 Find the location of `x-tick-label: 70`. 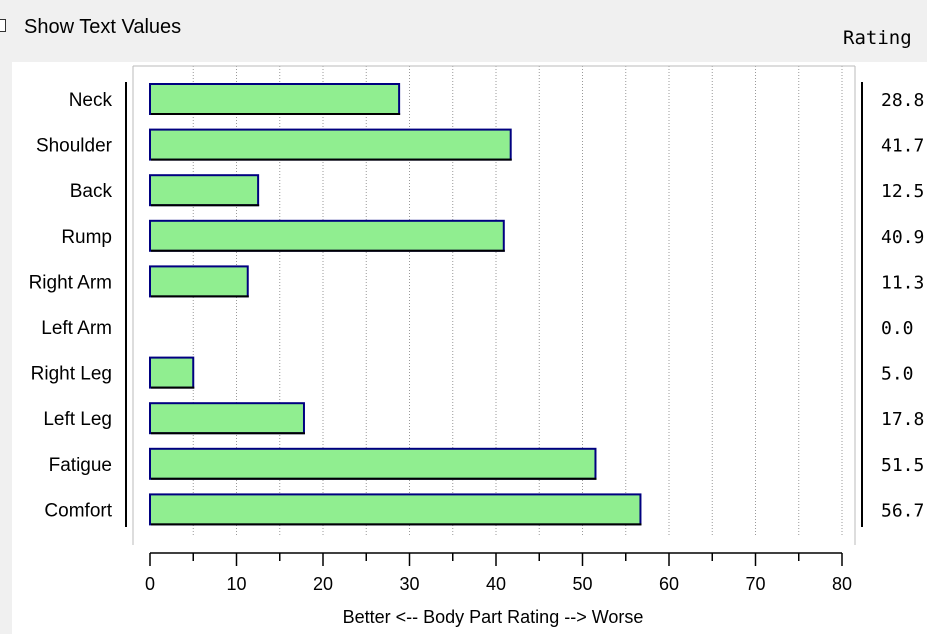

x-tick-label: 70 is located at coordinates (755, 584).